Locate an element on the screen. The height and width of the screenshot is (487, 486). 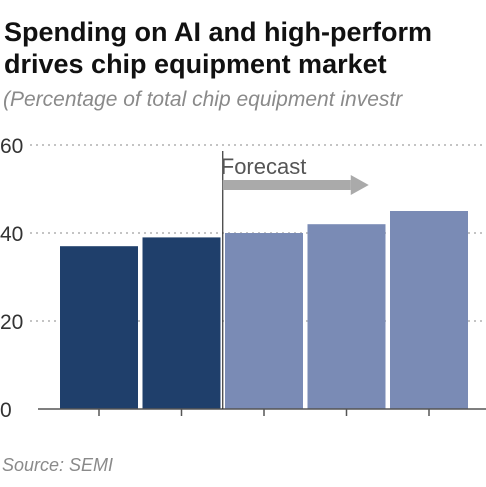
y-tick-label-60: 60 is located at coordinates (11, 146).